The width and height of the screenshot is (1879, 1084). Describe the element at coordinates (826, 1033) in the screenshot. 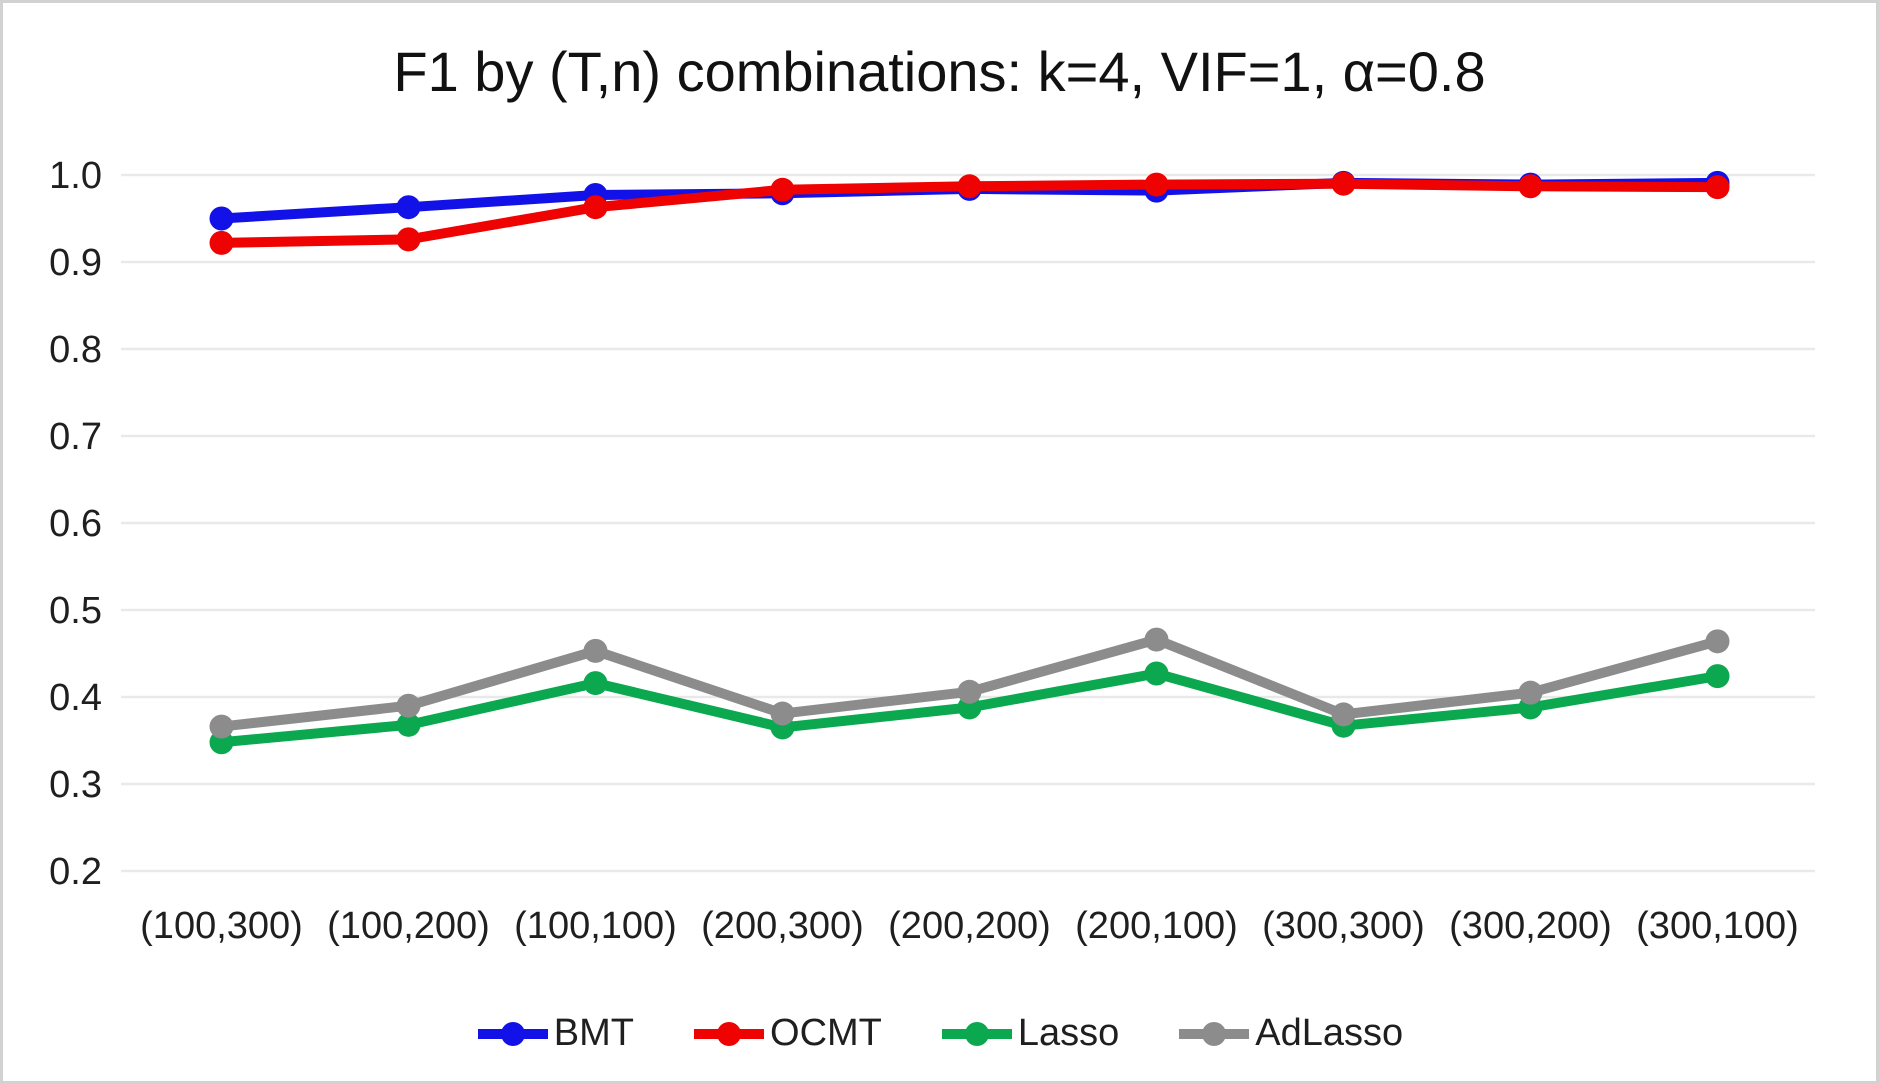

I see `legend-label-ocmt: OCMT` at that location.